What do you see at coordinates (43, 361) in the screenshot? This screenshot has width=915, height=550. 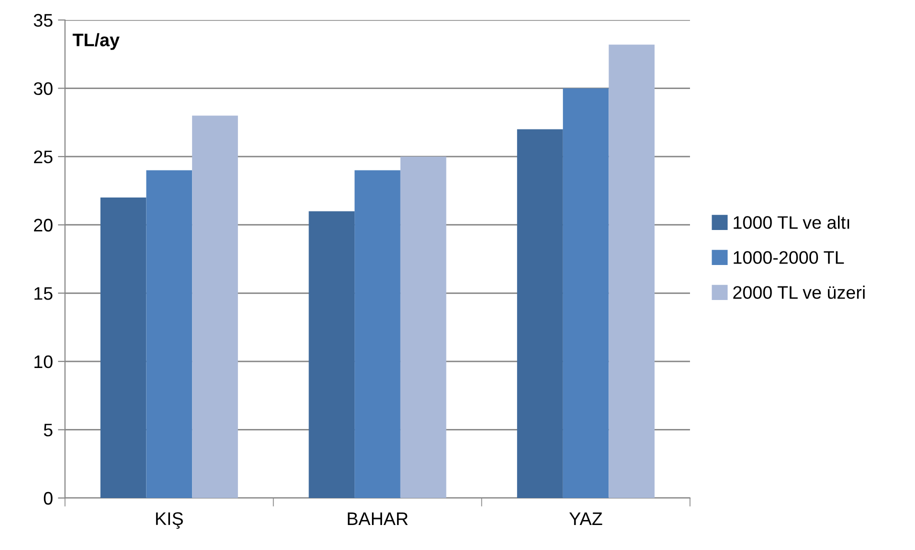 I see `y-tick-label: 10` at bounding box center [43, 361].